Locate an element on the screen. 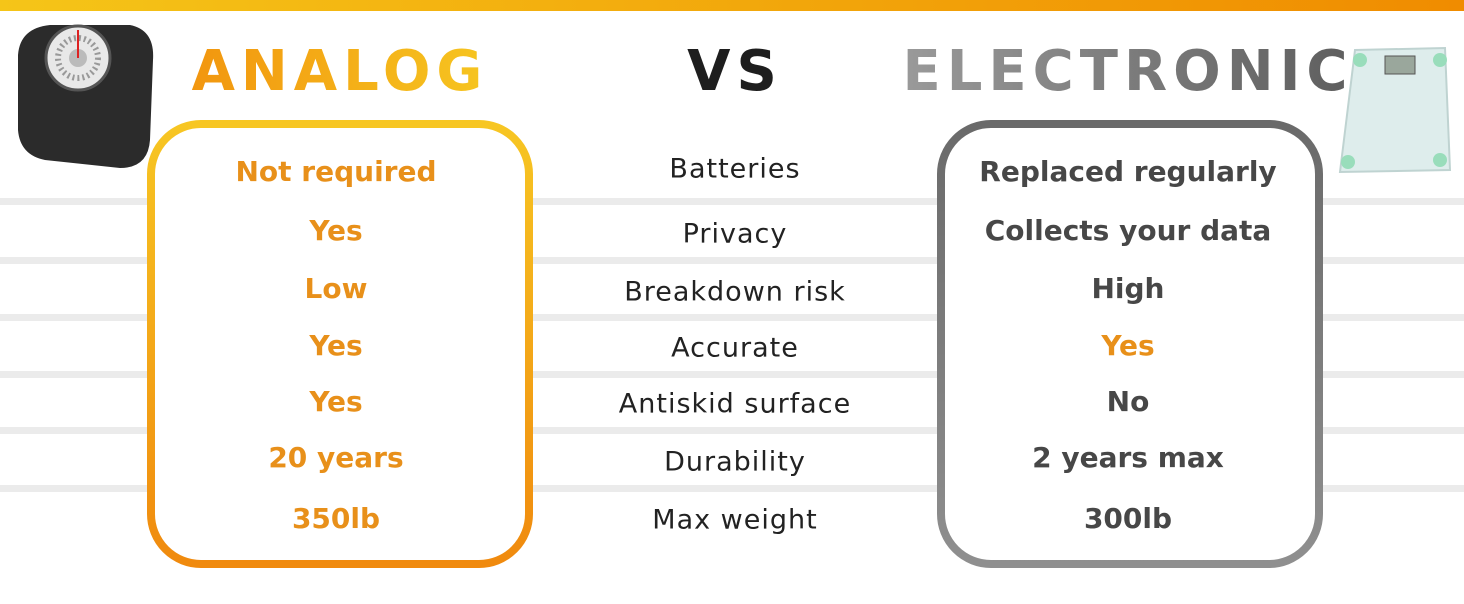  electronic-value: 2 years max is located at coordinates (1128, 457).